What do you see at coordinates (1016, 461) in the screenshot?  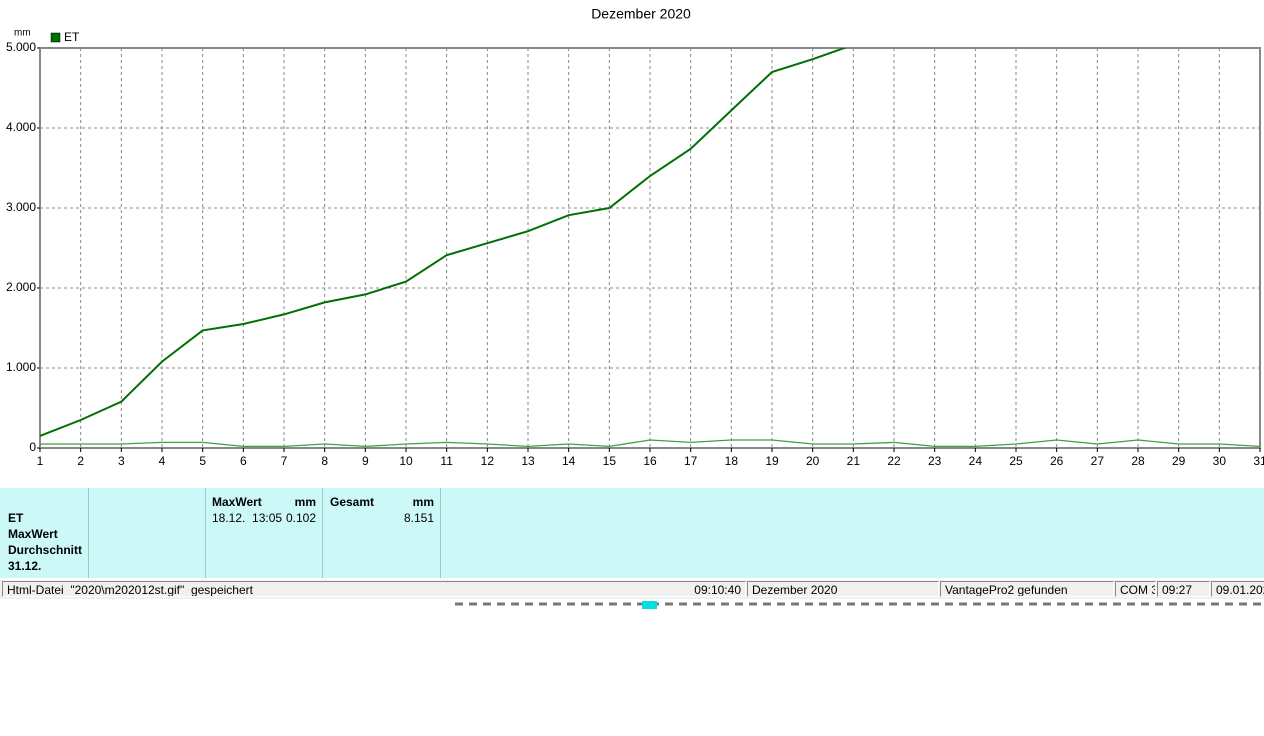 I see `x-tick-label: 25` at bounding box center [1016, 461].